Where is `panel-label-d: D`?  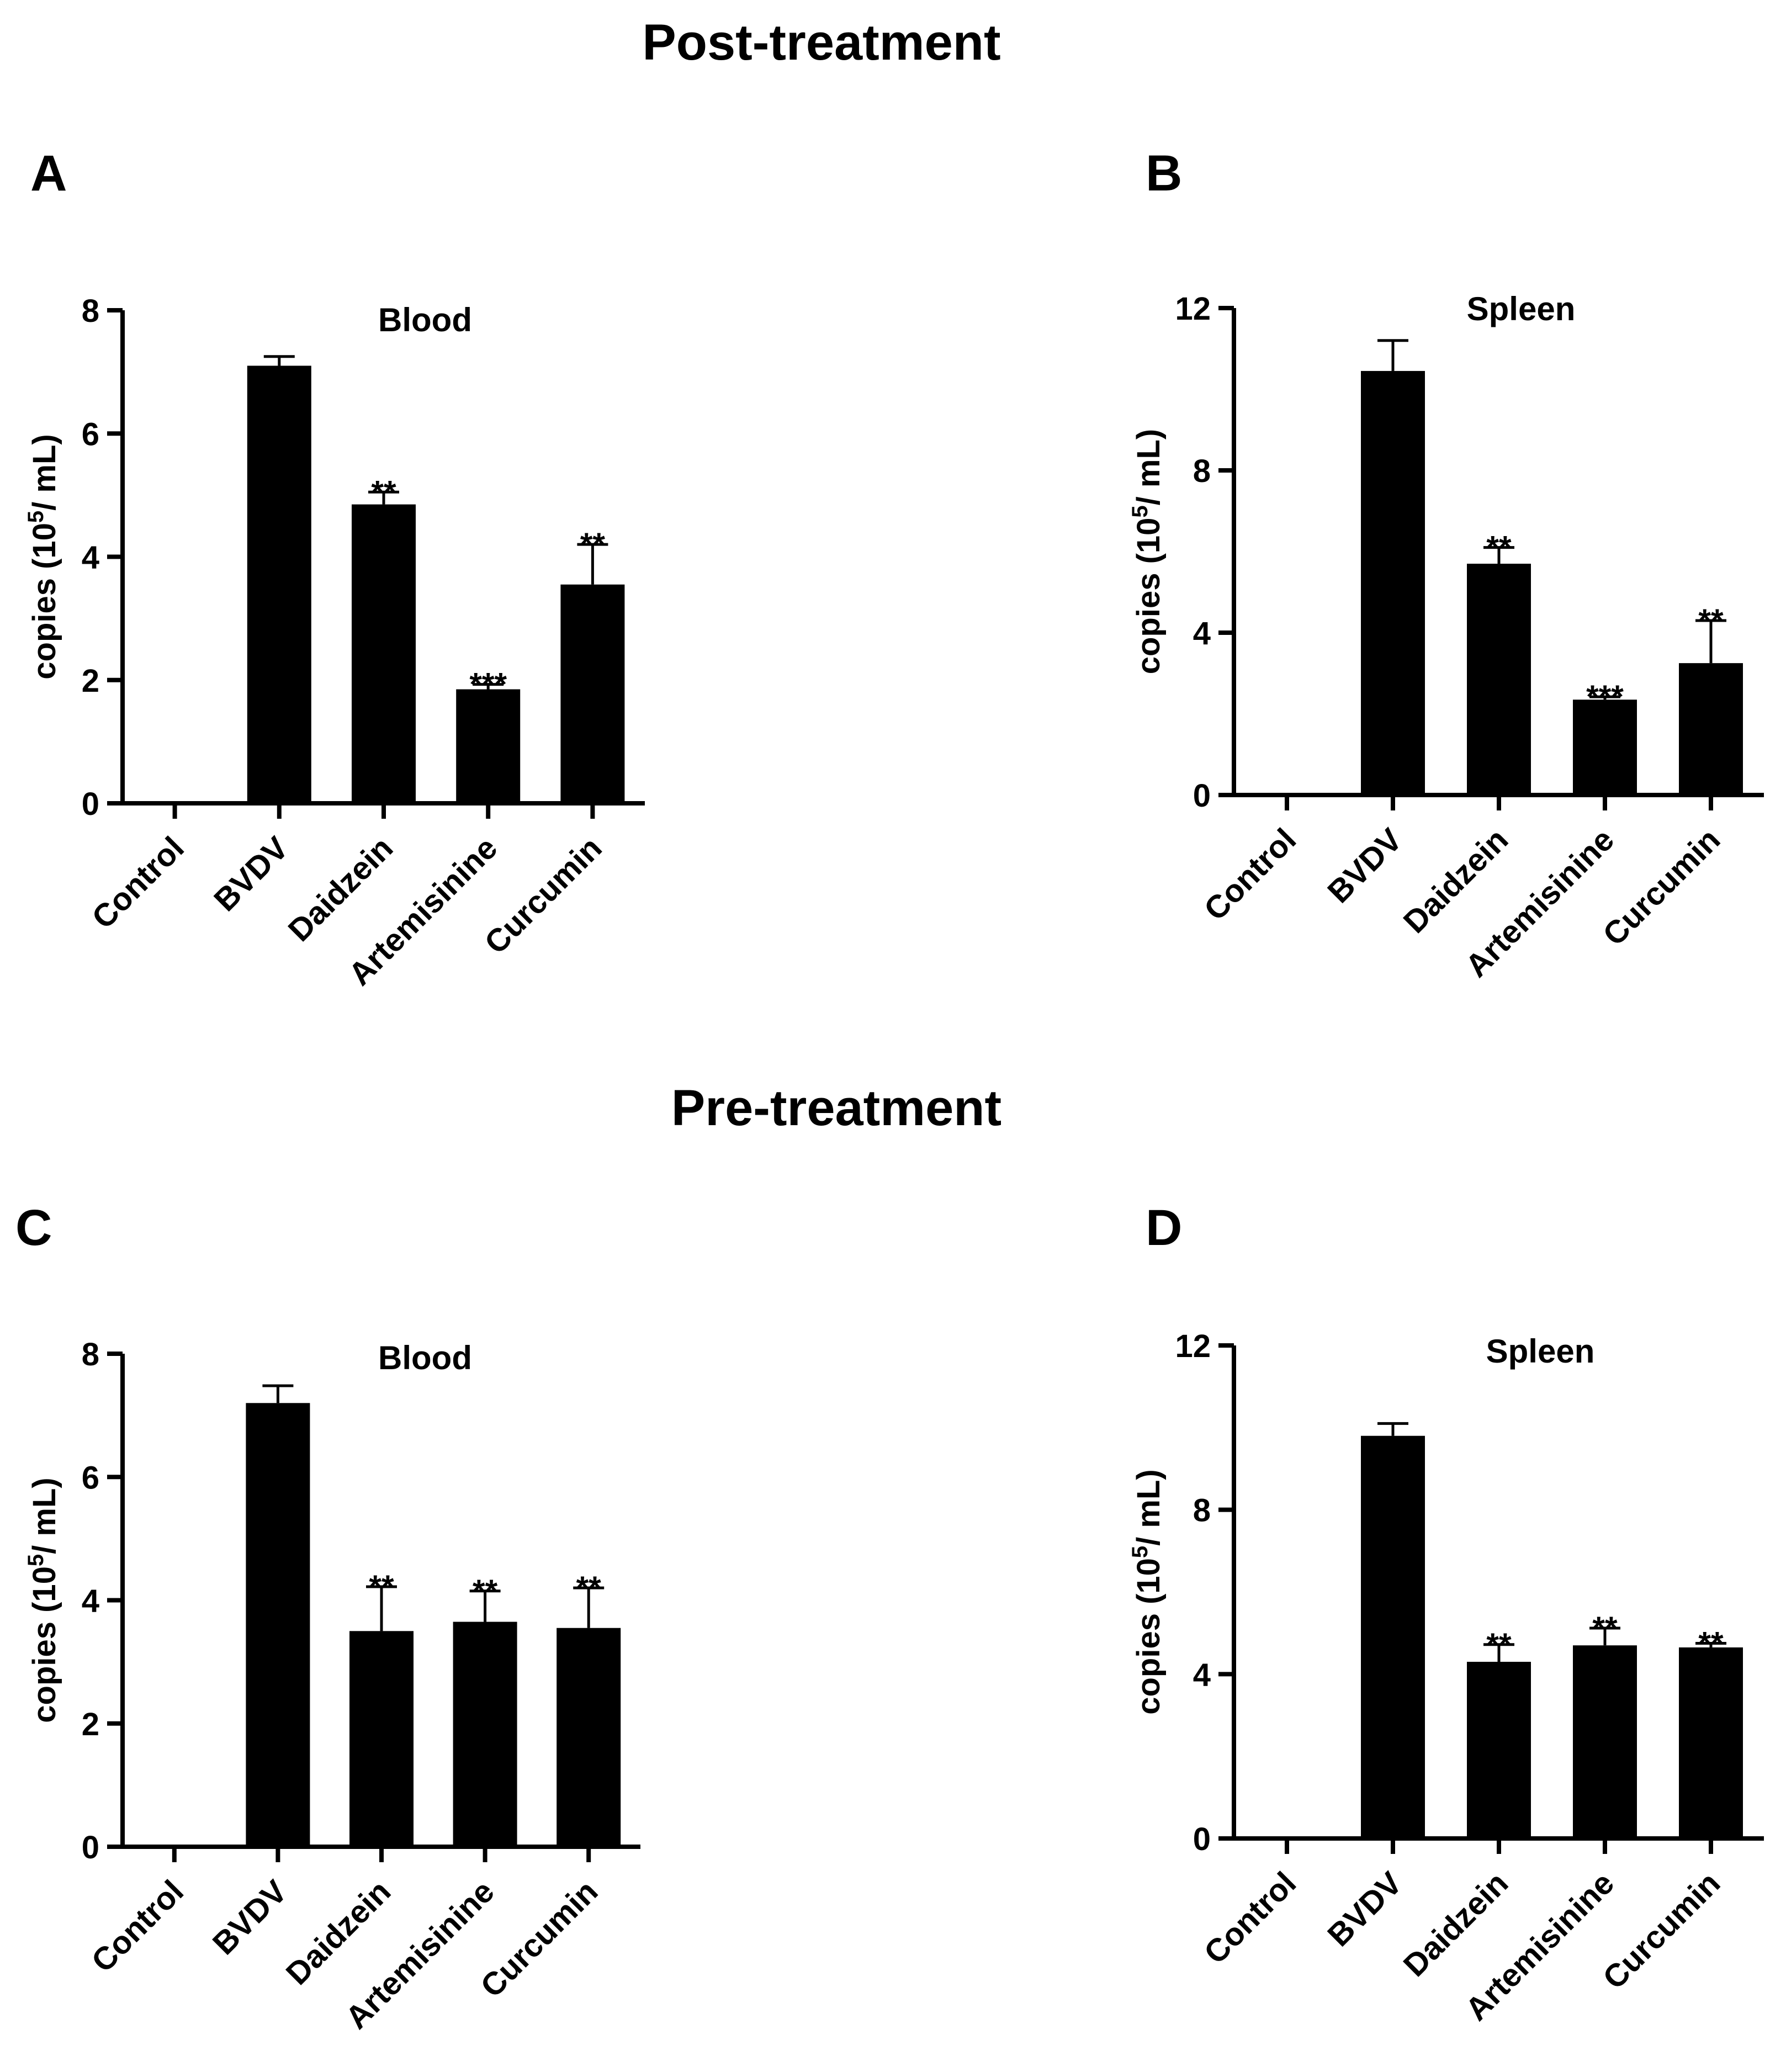 panel-label-d: D is located at coordinates (1164, 1228).